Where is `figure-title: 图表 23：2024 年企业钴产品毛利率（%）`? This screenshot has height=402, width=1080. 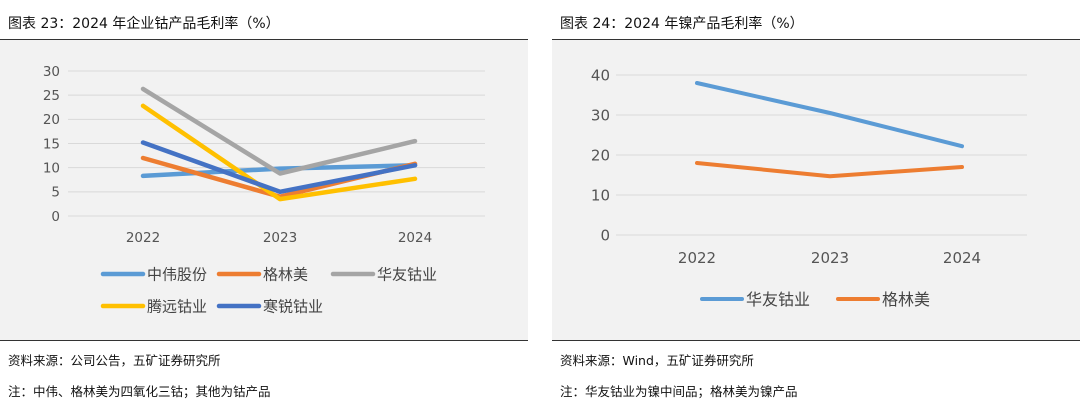
figure-title: 图表 23：2024 年企业钴产品毛利率（%） is located at coordinates (144, 24).